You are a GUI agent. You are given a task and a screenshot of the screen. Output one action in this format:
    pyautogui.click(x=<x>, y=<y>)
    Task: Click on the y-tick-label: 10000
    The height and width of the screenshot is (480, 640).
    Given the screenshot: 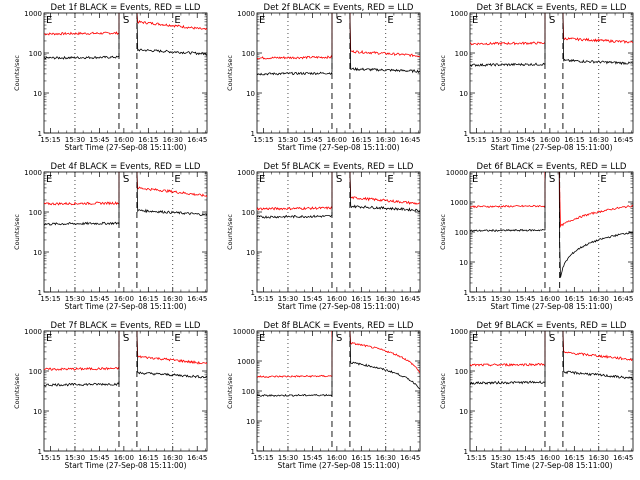 What is the action you would take?
    pyautogui.click(x=457, y=173)
    